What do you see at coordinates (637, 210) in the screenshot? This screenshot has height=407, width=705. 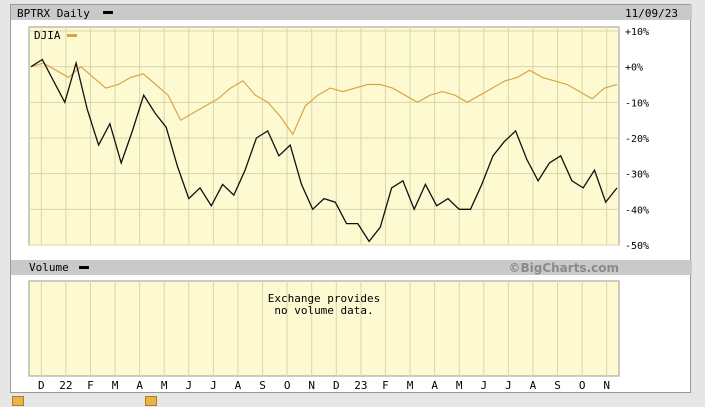 I see `y-tick-label: -40%` at bounding box center [637, 210].